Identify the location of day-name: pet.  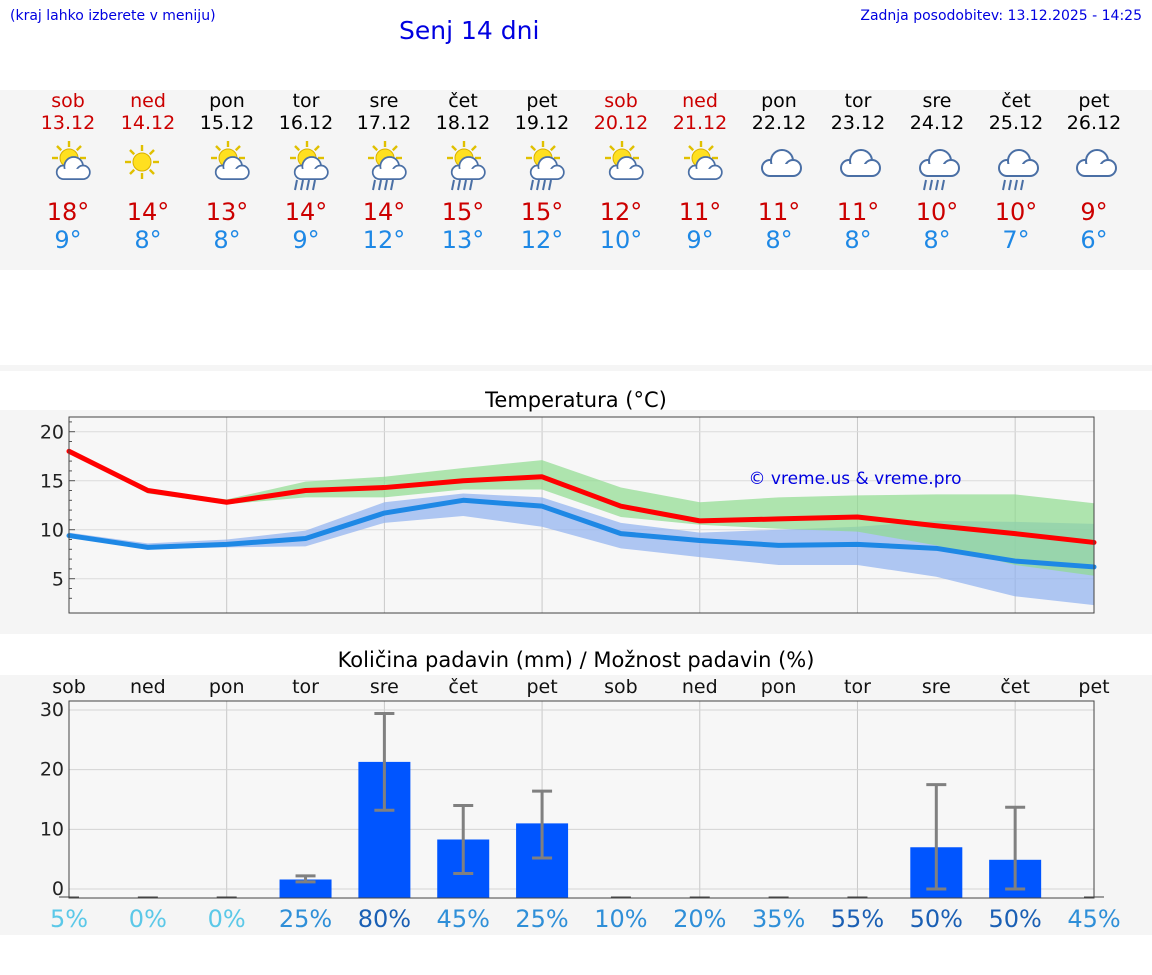
(1094, 101).